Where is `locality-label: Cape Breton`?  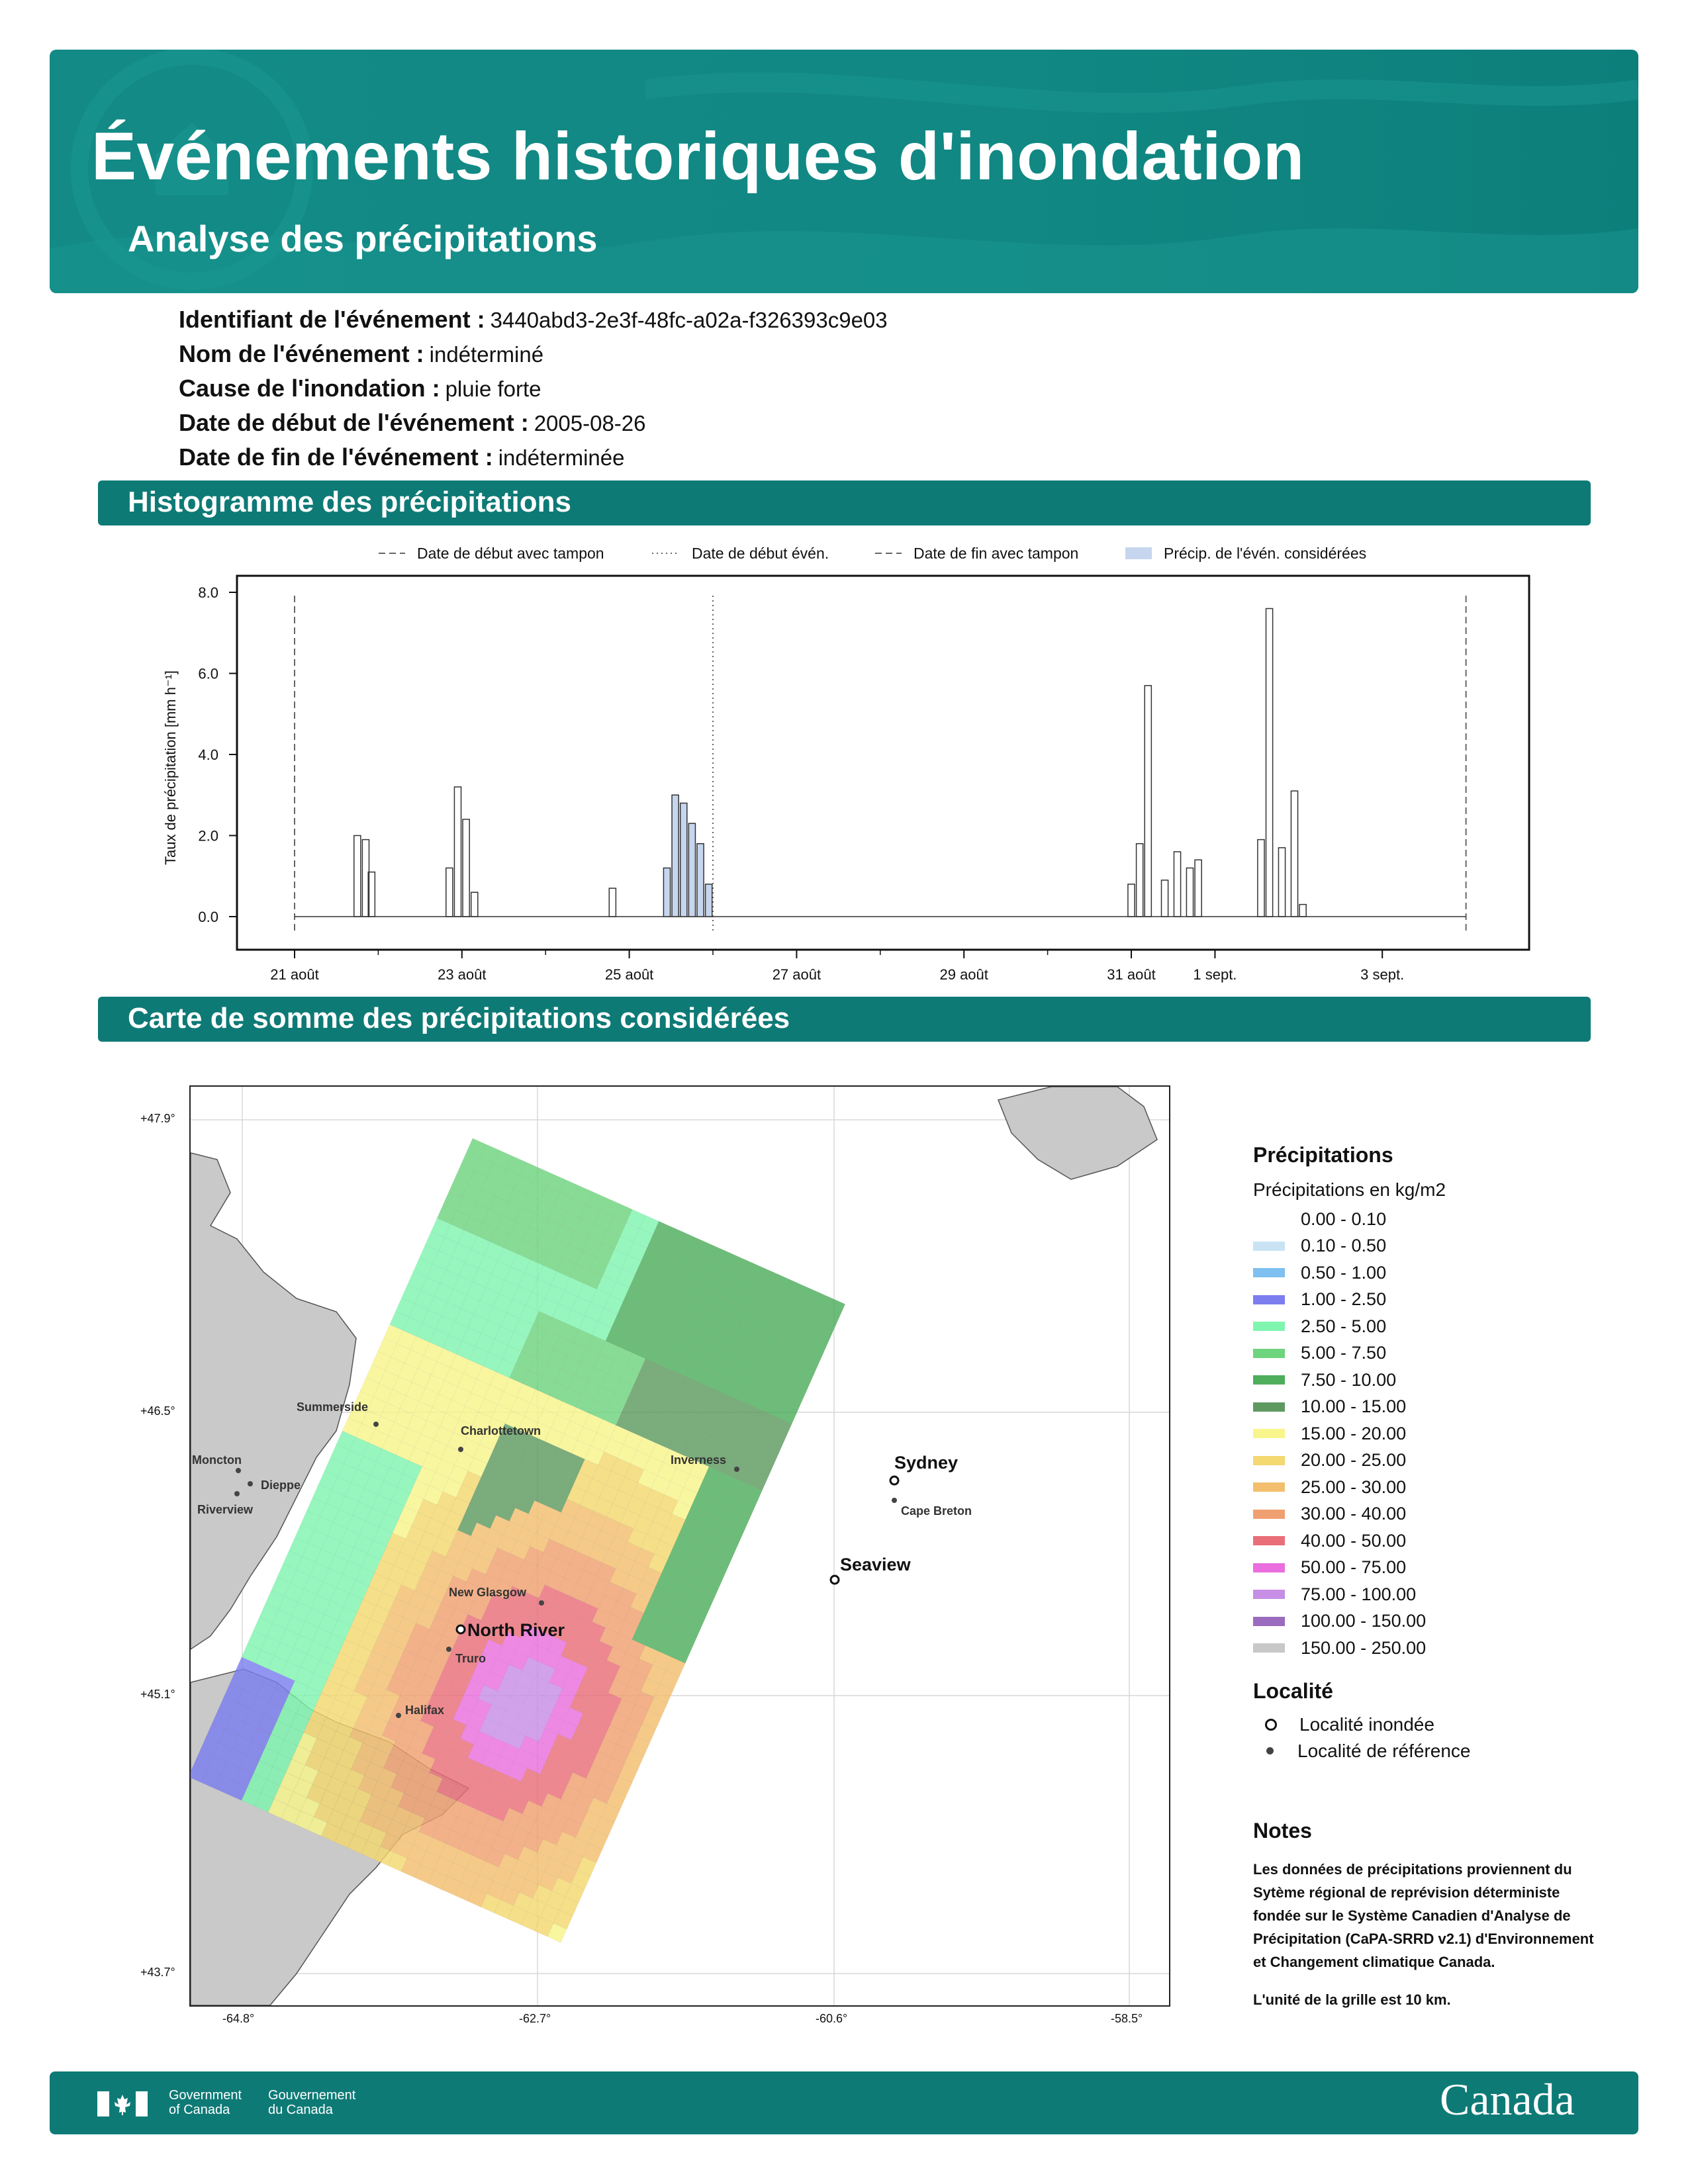 locality-label: Cape Breton is located at coordinates (936, 1511).